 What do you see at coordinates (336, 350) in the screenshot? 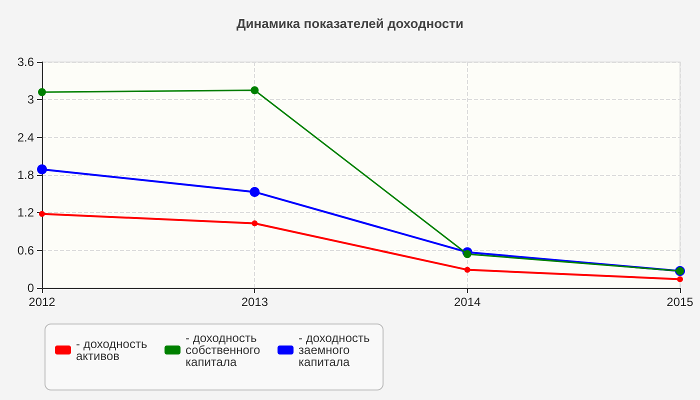
I see `legend-label: - доходность заемного капитала` at bounding box center [336, 350].